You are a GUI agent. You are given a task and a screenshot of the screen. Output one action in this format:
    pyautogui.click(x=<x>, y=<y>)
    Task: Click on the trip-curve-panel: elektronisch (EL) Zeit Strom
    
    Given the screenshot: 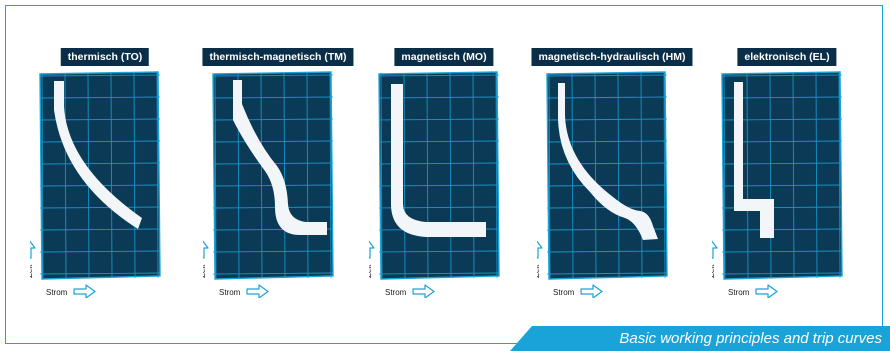 What is the action you would take?
    pyautogui.click(x=787, y=173)
    